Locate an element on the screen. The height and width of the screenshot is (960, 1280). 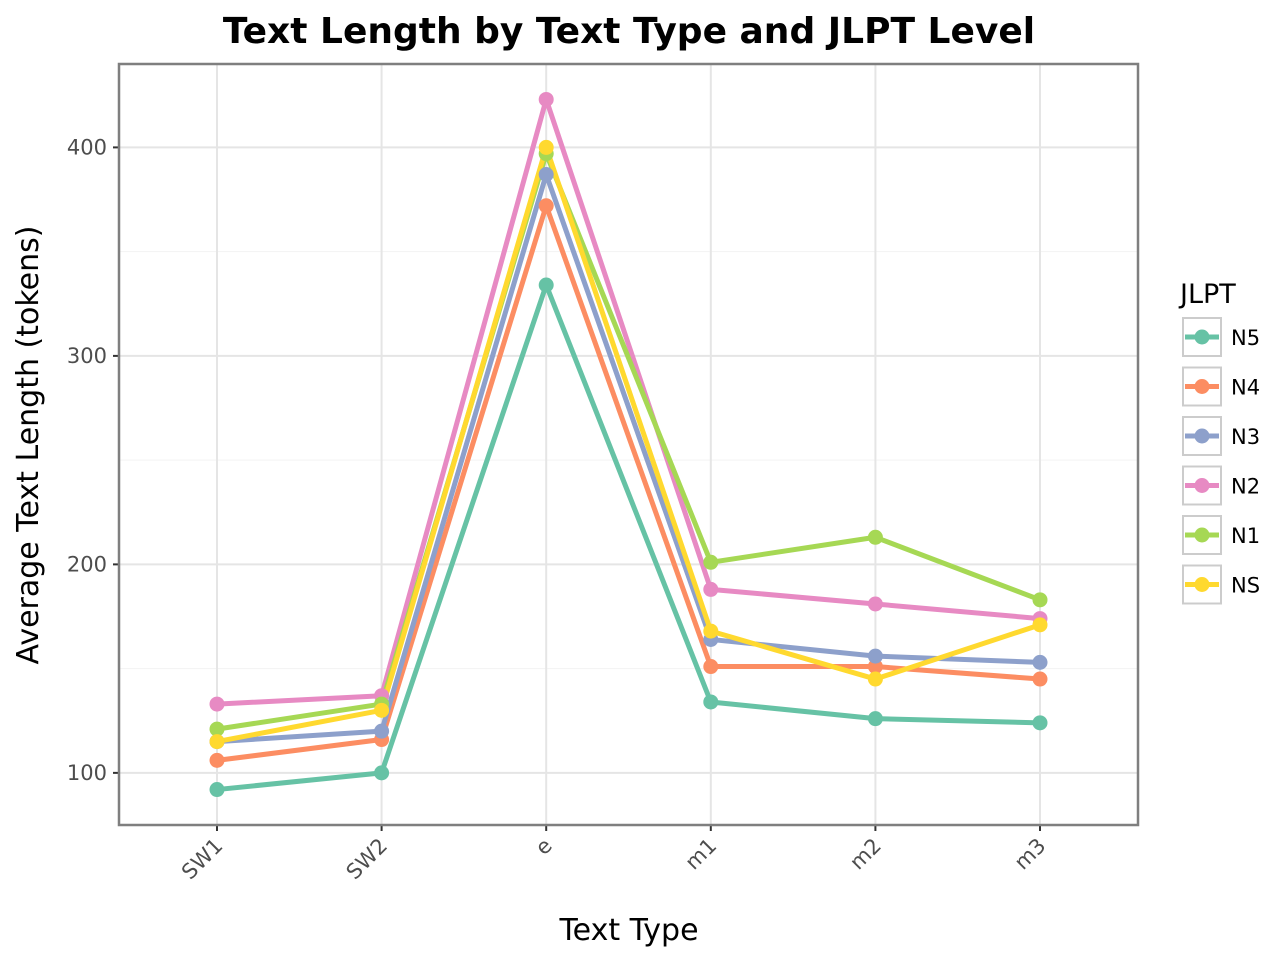
legend-label: NS is located at coordinates (1245, 586).